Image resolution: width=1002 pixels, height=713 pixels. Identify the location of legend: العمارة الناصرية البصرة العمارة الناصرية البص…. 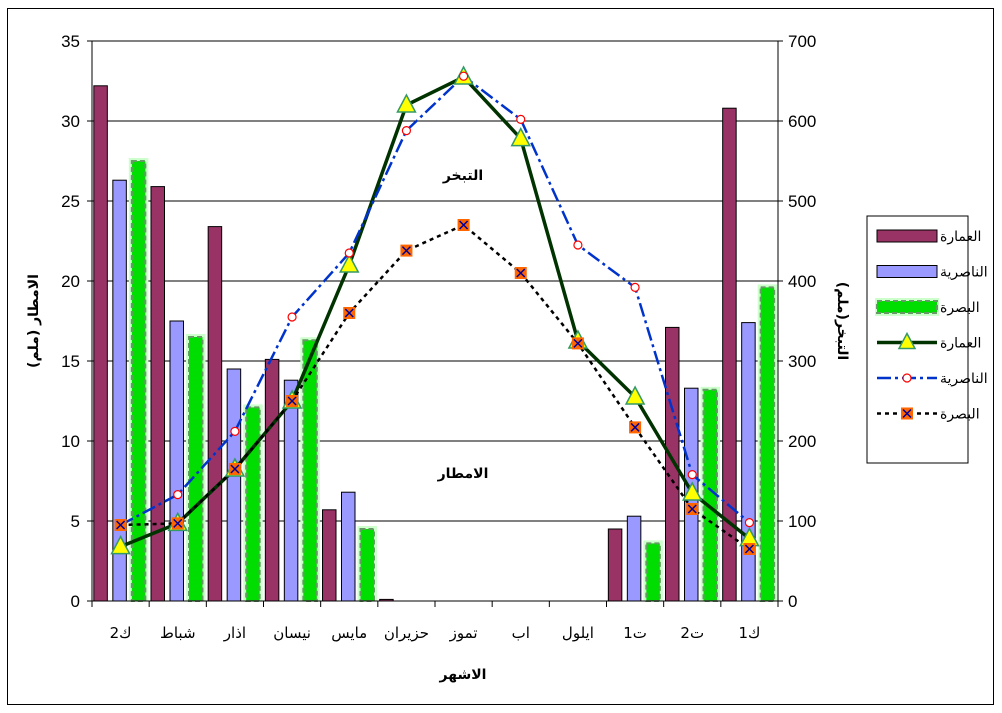
(927, 339).